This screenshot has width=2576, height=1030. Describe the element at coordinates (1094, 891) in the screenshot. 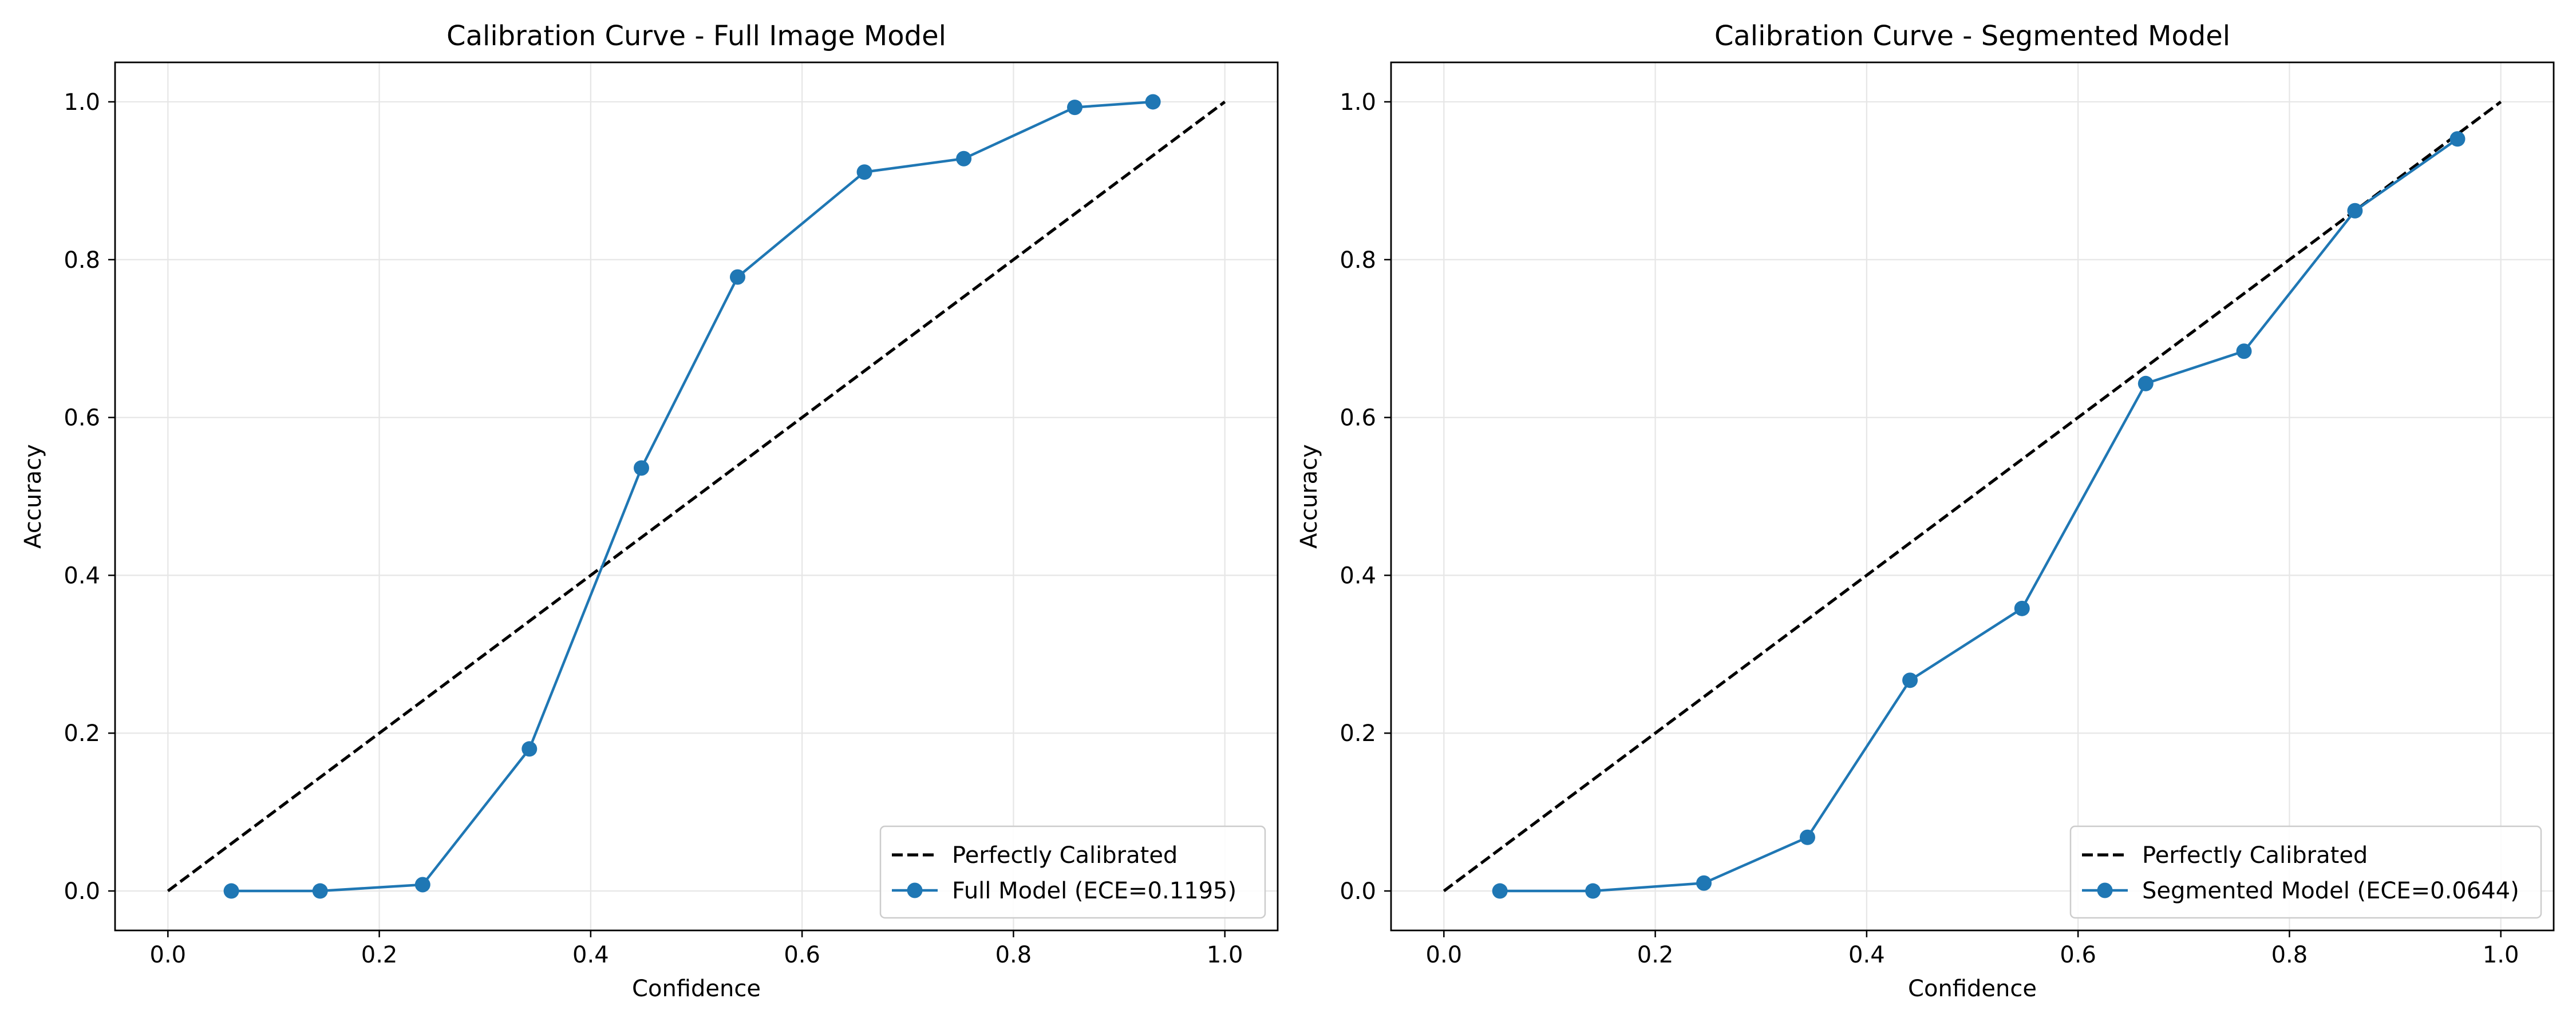

I see `legend-label: Full Model (ECE=0.1195)` at that location.